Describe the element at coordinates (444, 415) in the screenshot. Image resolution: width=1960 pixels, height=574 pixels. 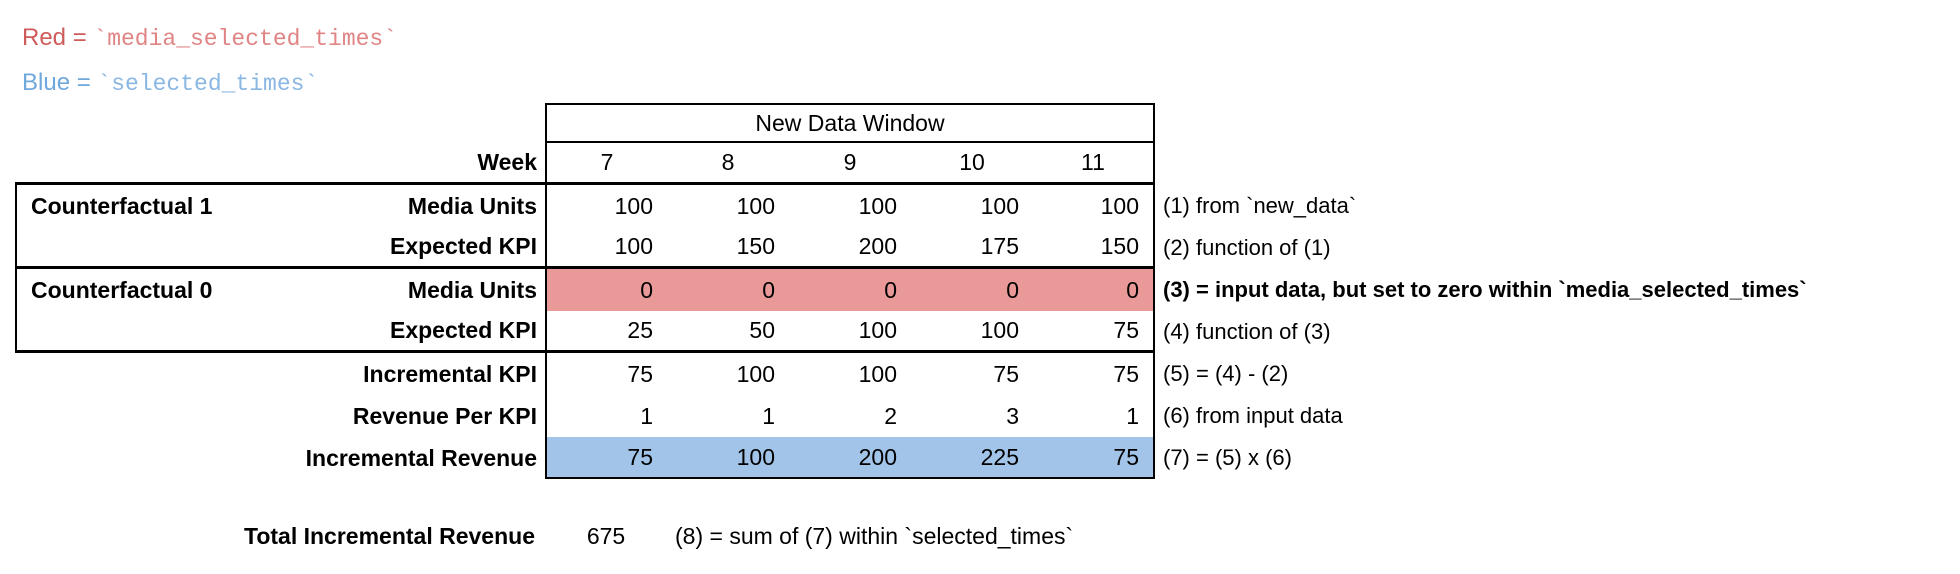
I see `row-label: Revenue Per KPI` at that location.